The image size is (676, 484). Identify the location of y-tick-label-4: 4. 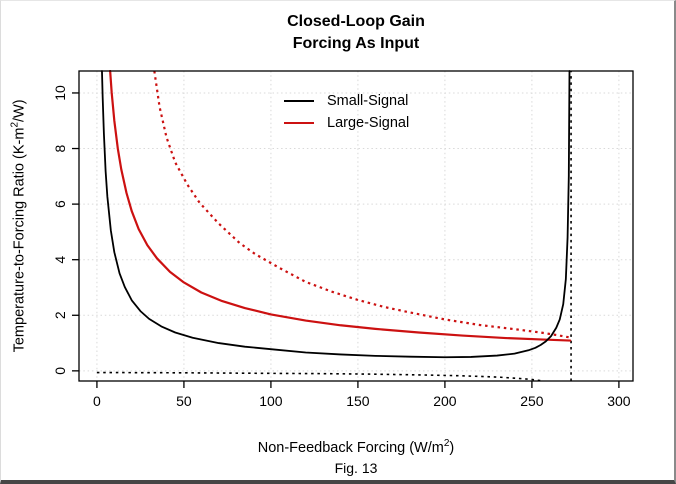
(60, 260).